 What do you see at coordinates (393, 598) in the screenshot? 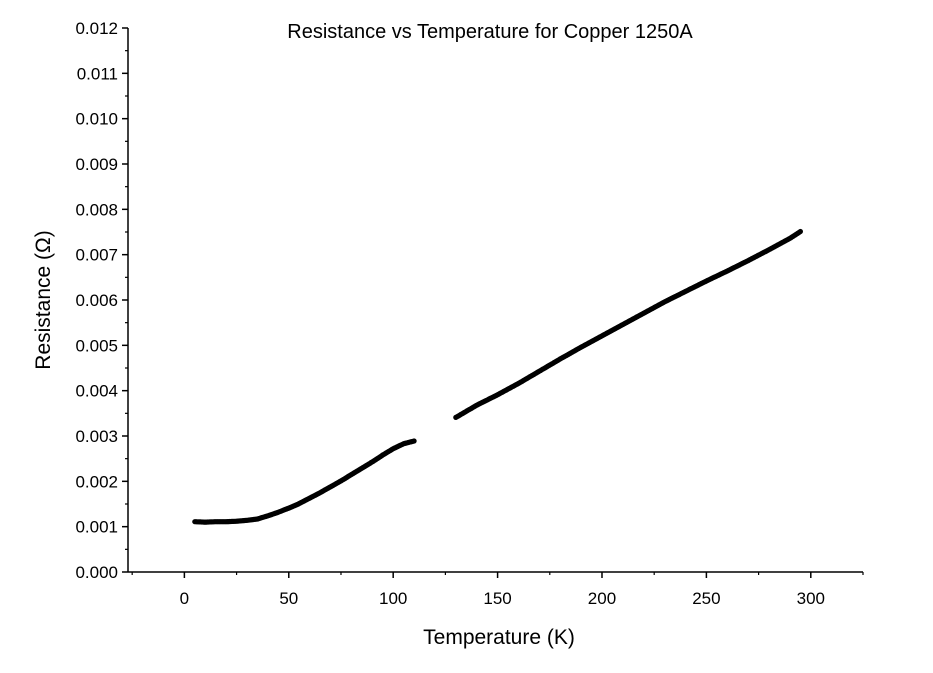
I see `x-tick-label: 100` at bounding box center [393, 598].